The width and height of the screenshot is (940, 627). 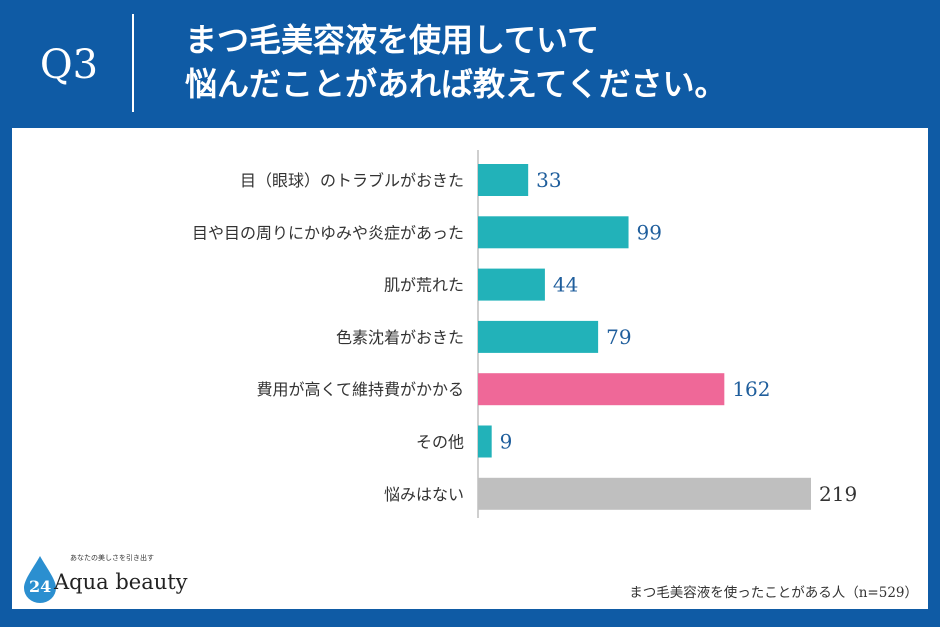 I want to click on water-drop-icon, so click(x=40, y=579).